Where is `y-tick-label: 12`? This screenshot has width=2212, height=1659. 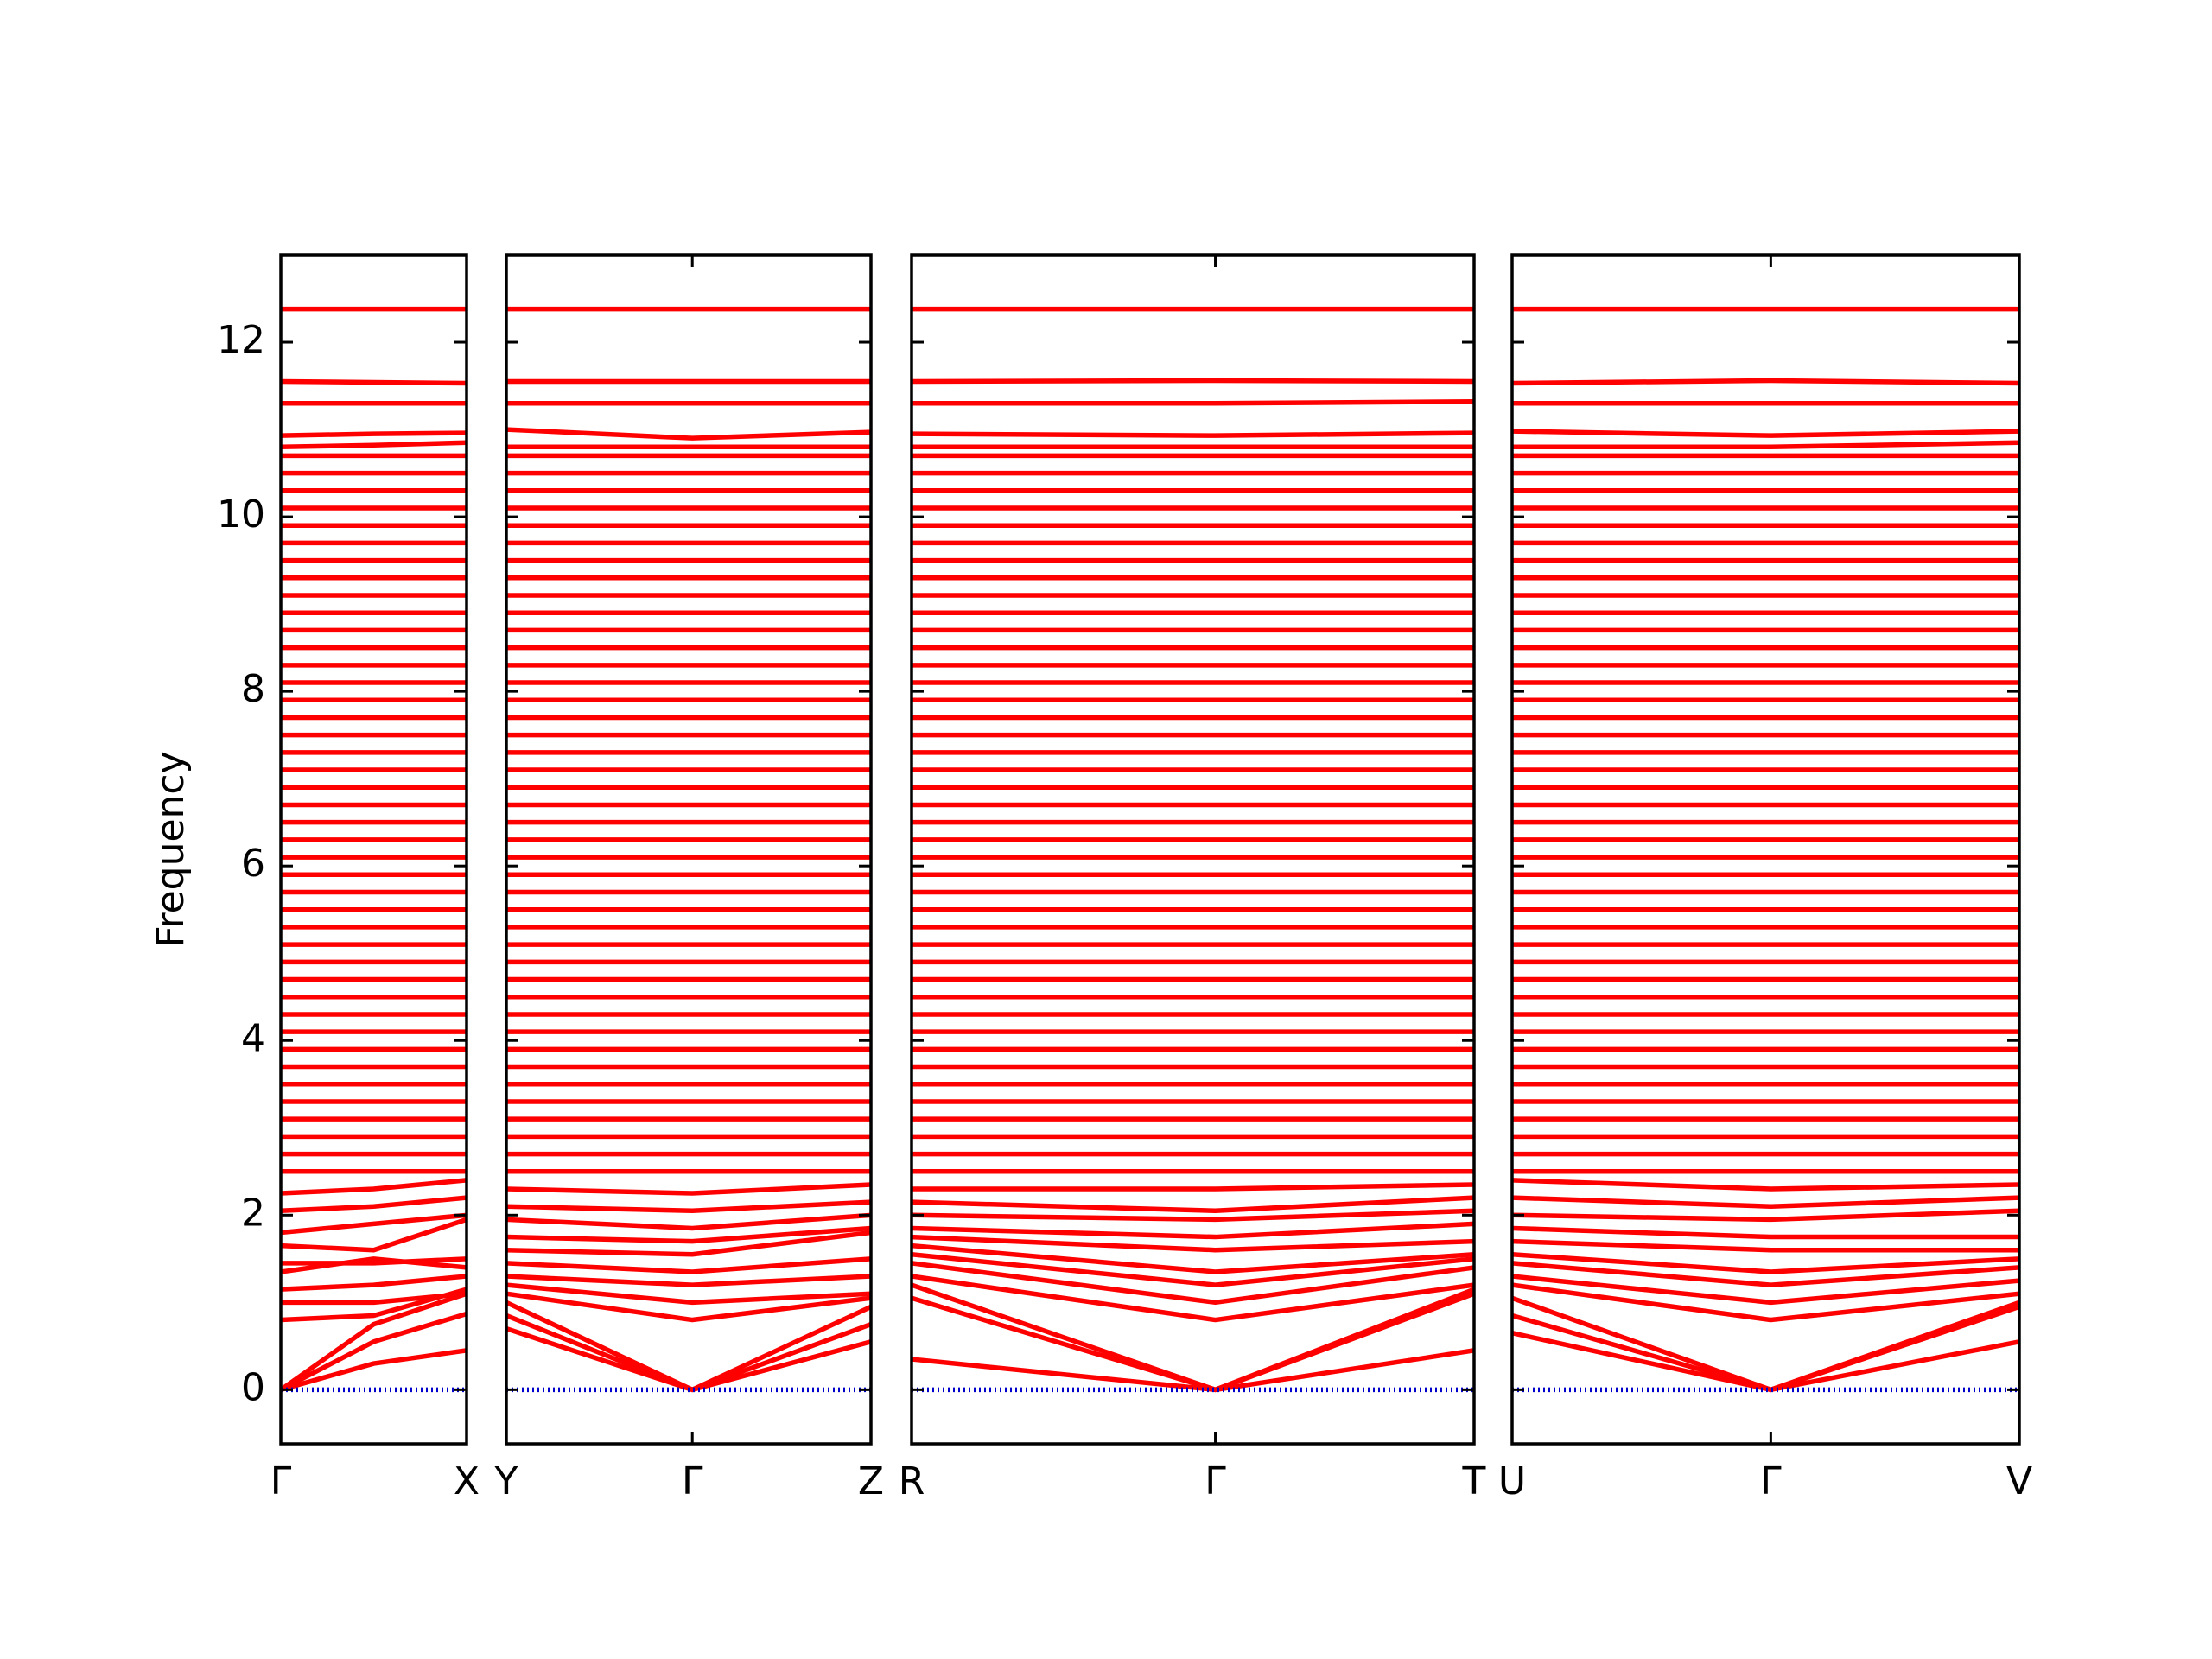 y-tick-label: 12 is located at coordinates (241, 340).